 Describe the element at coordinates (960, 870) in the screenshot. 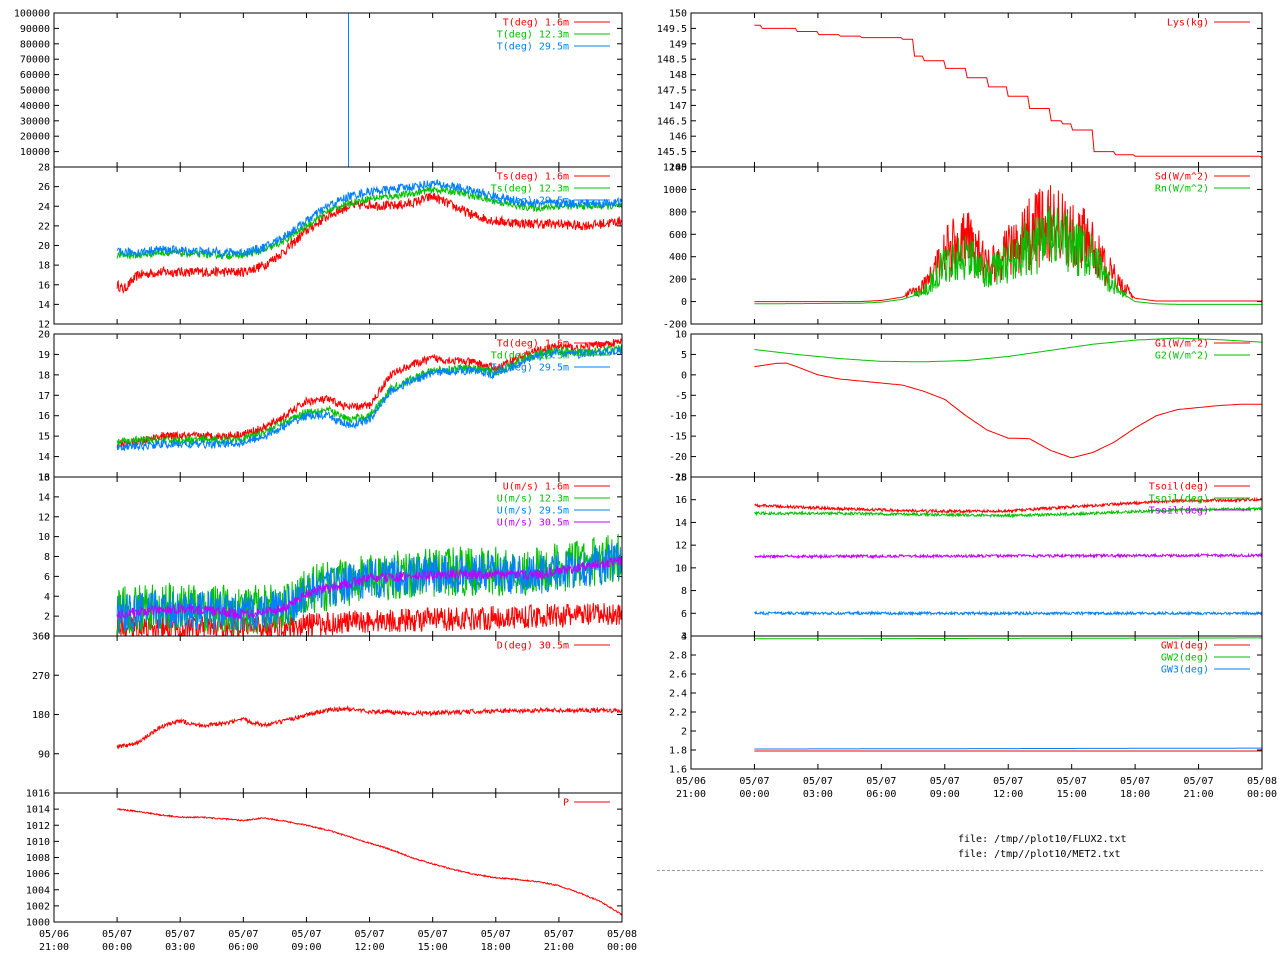

I see `footer-divider` at that location.